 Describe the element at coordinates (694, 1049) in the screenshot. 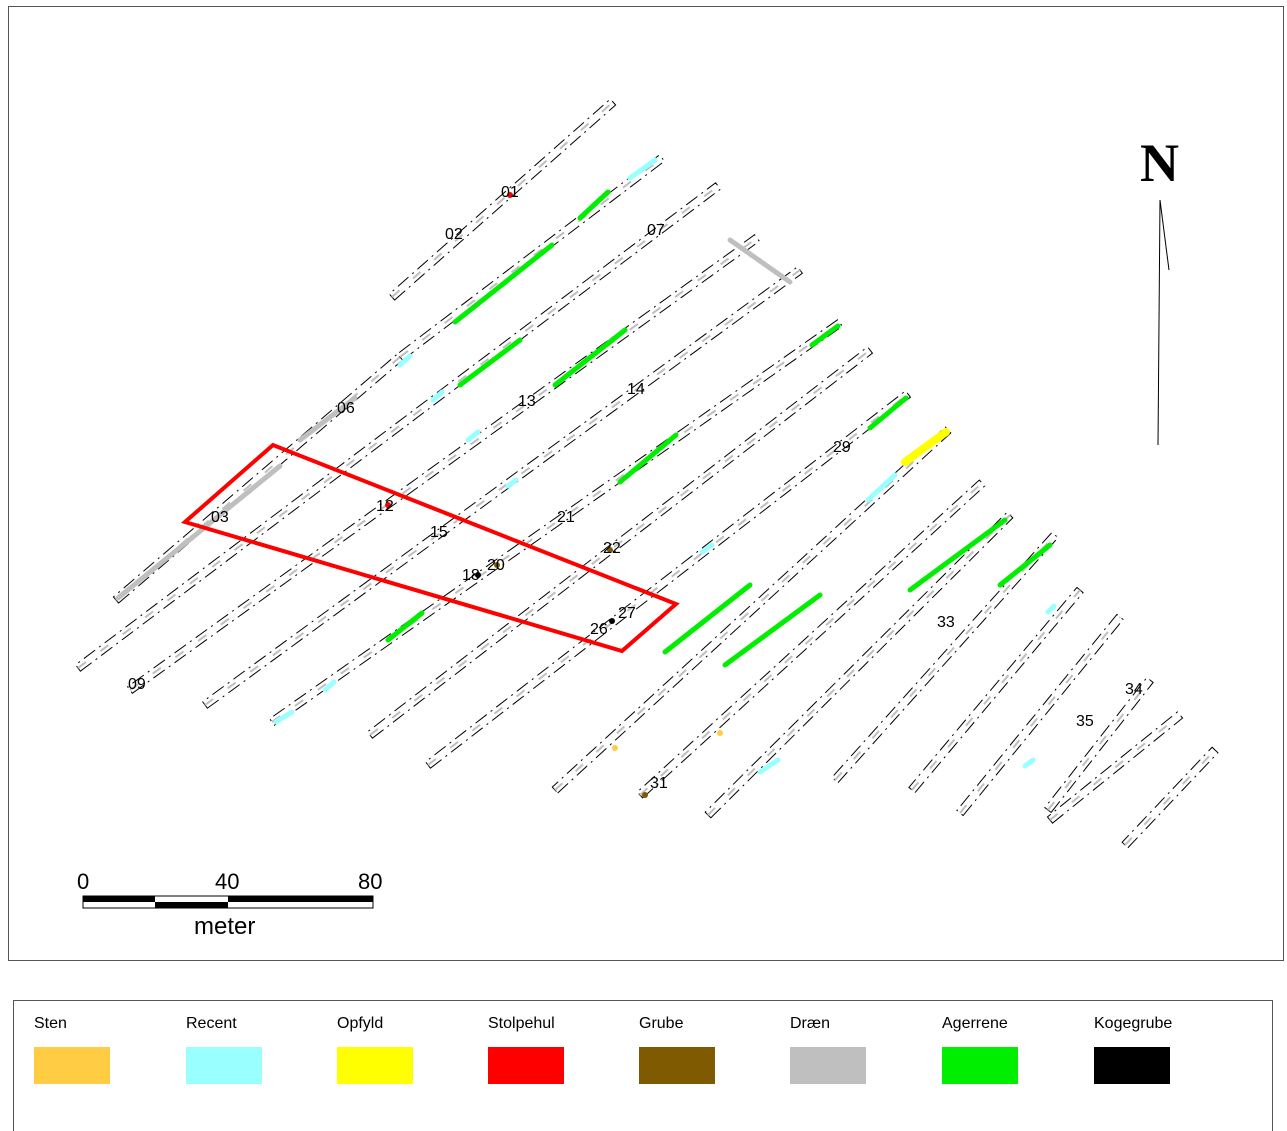

I see `legend-item-grube: Grube` at that location.